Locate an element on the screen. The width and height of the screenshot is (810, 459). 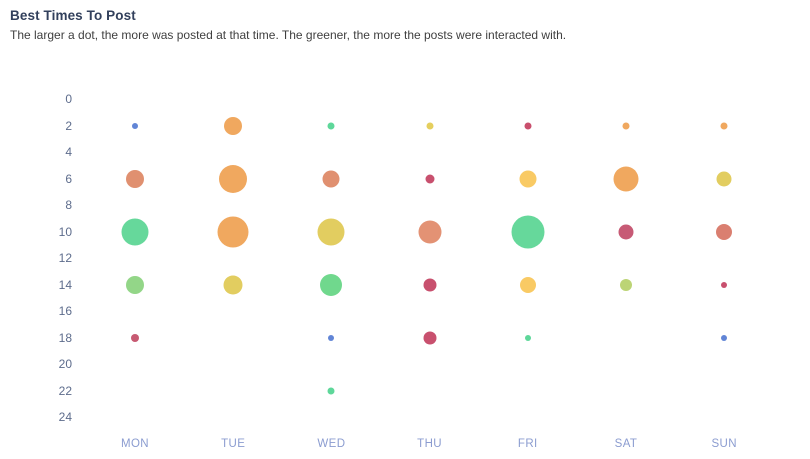
x-axis-label-wed: WED is located at coordinates (331, 444).